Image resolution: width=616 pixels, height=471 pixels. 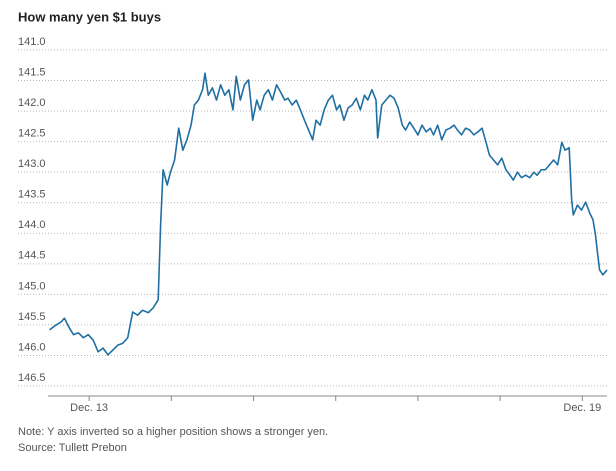 What do you see at coordinates (72, 448) in the screenshot?
I see `source: Source: Tullett Prebon` at bounding box center [72, 448].